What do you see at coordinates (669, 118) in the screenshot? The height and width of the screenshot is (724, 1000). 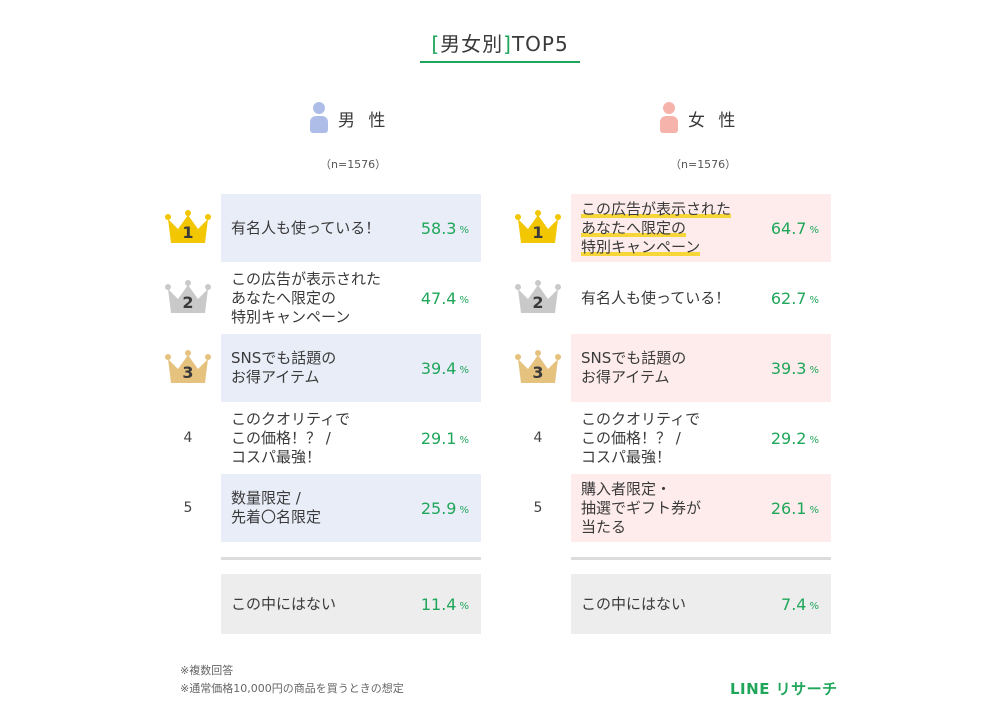 I see `female-person-icon` at bounding box center [669, 118].